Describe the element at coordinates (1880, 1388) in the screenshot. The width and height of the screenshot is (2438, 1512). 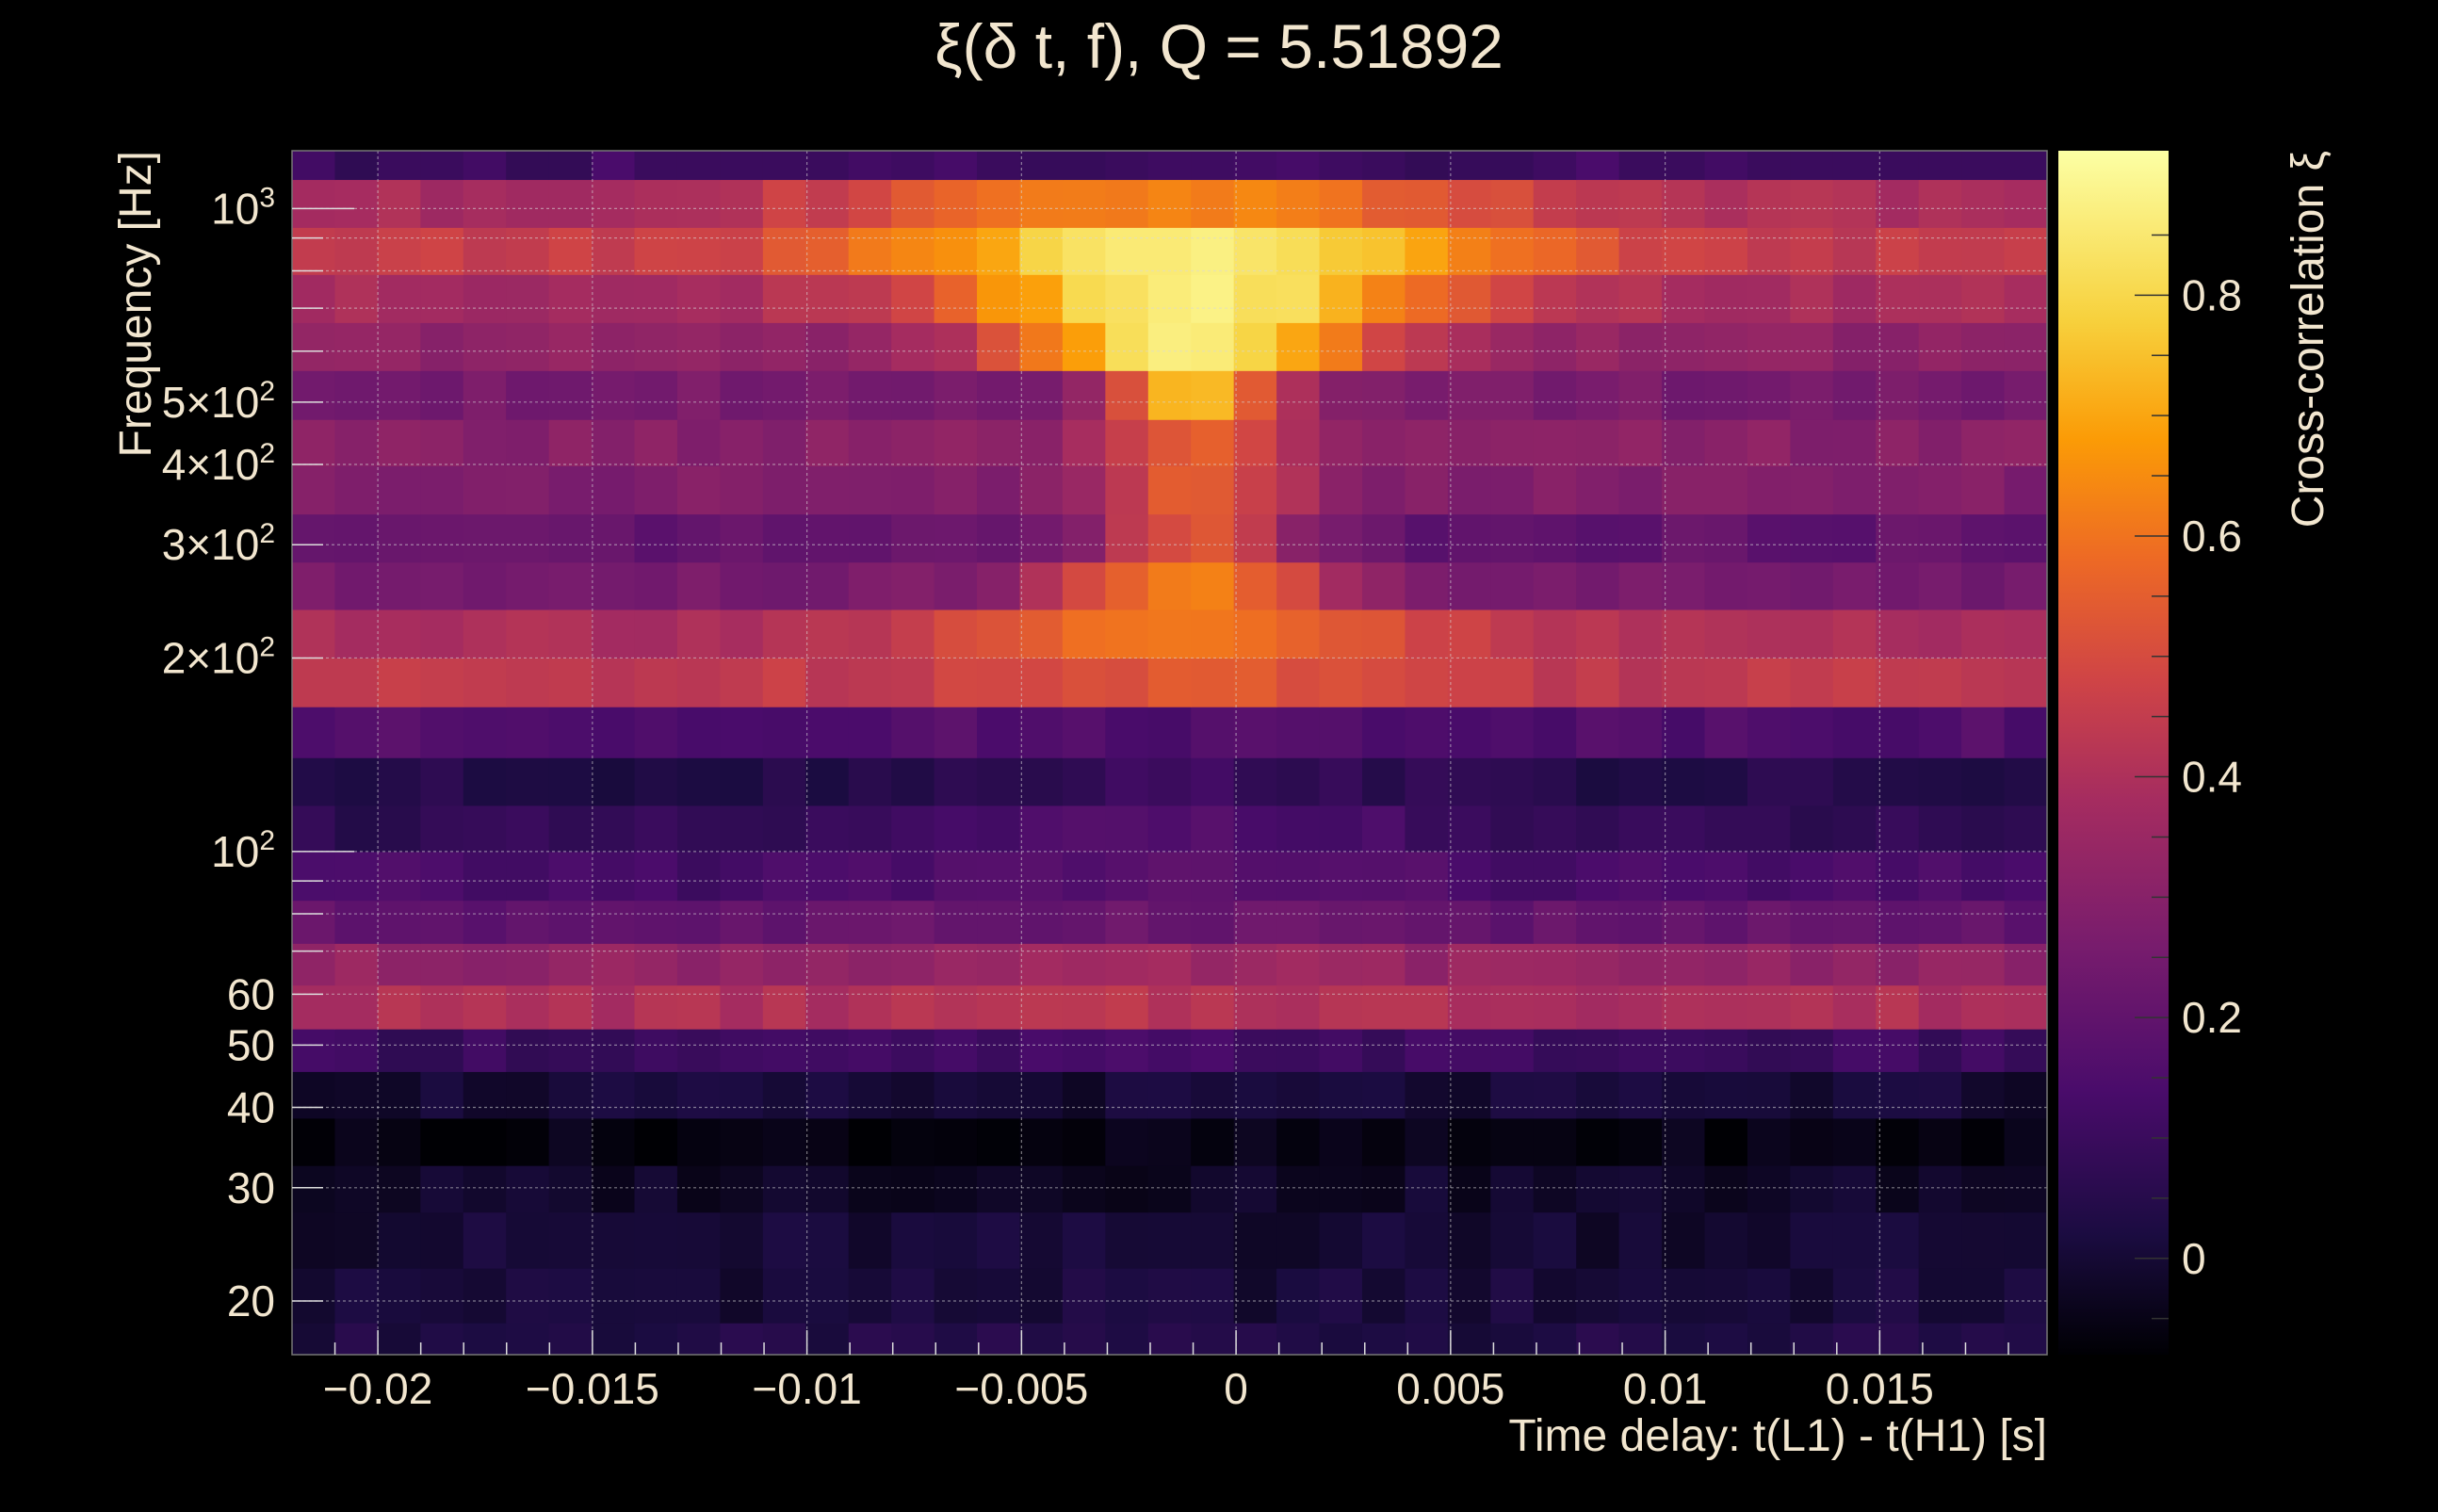
I see `x-tick-label: 0.015` at that location.